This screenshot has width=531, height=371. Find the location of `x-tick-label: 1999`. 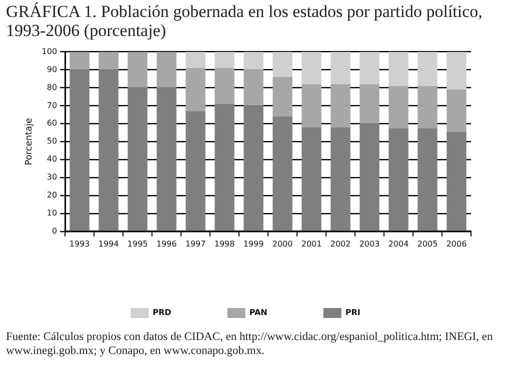

x-tick-label: 1999 is located at coordinates (253, 243).